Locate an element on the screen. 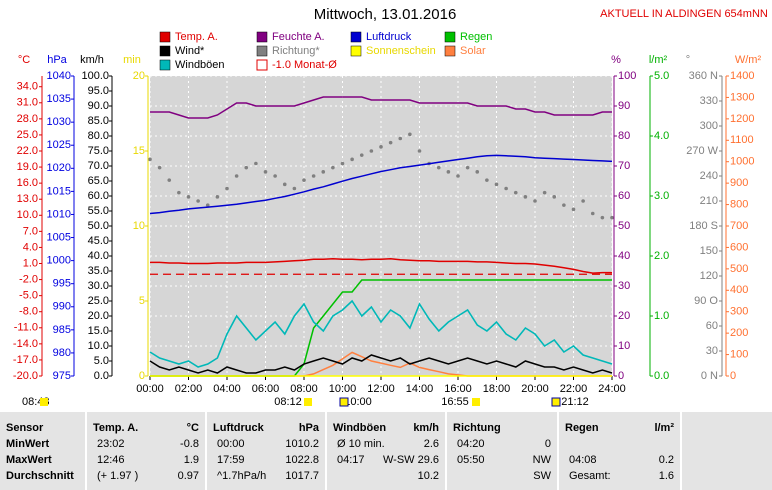 The width and height of the screenshot is (772, 490). y-tick-label: 270 W is located at coordinates (702, 151).